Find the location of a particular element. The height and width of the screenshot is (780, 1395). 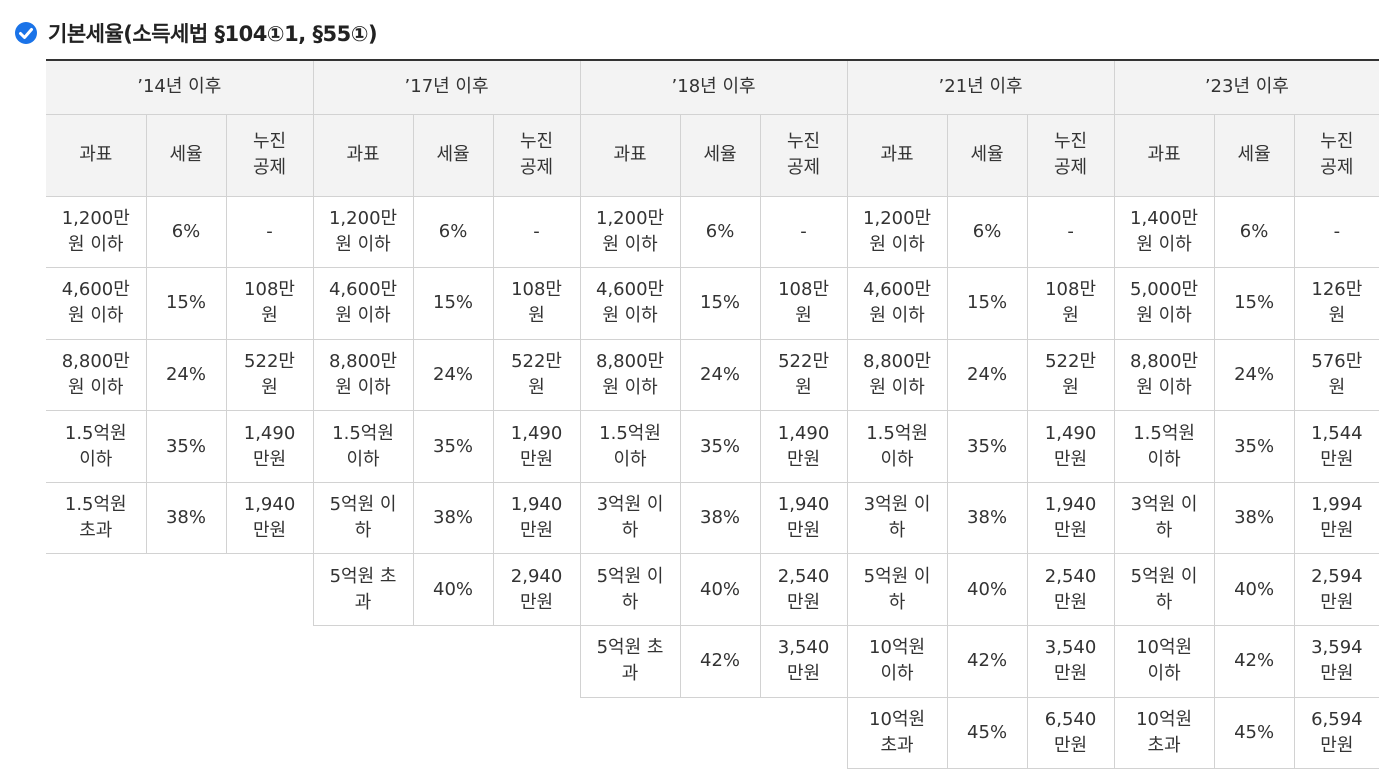

period-header: ’18년 이후 is located at coordinates (713, 87).